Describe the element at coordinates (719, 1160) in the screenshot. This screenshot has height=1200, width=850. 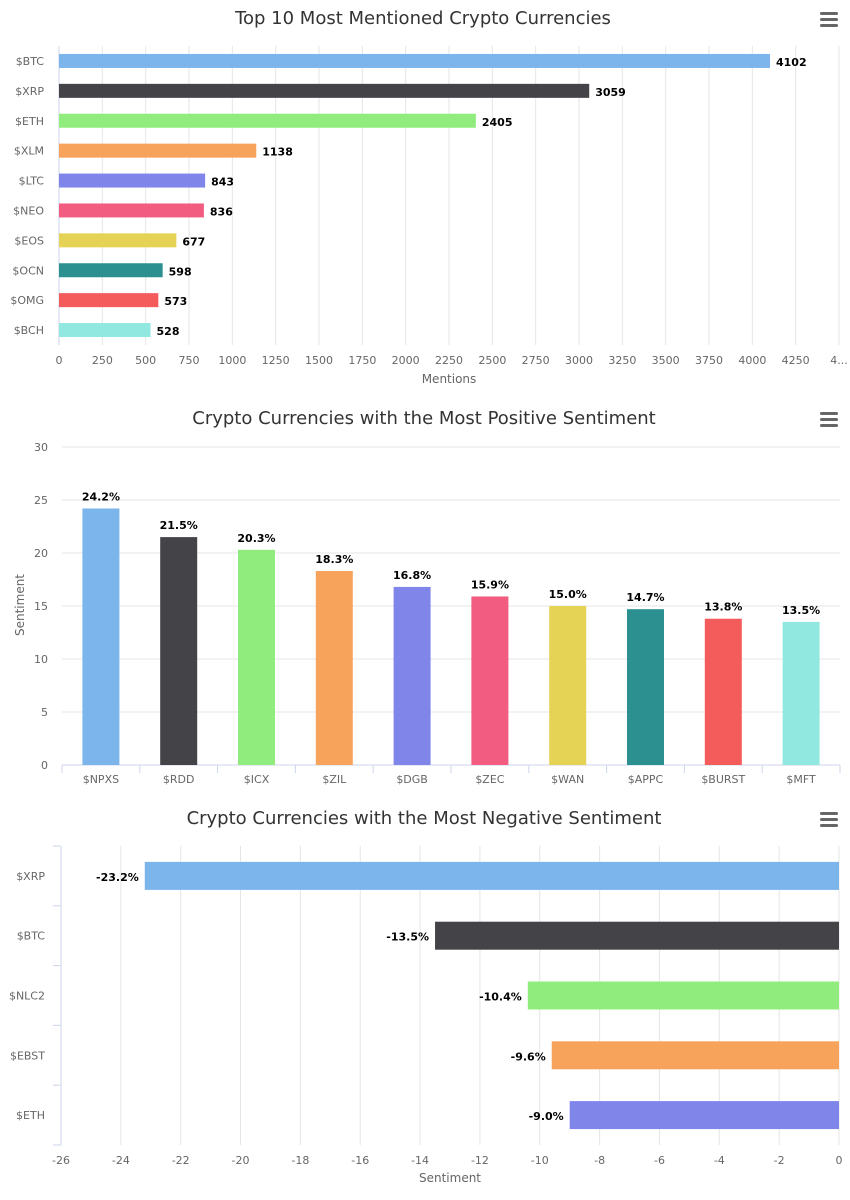
I see `x-tick-label: -4` at that location.